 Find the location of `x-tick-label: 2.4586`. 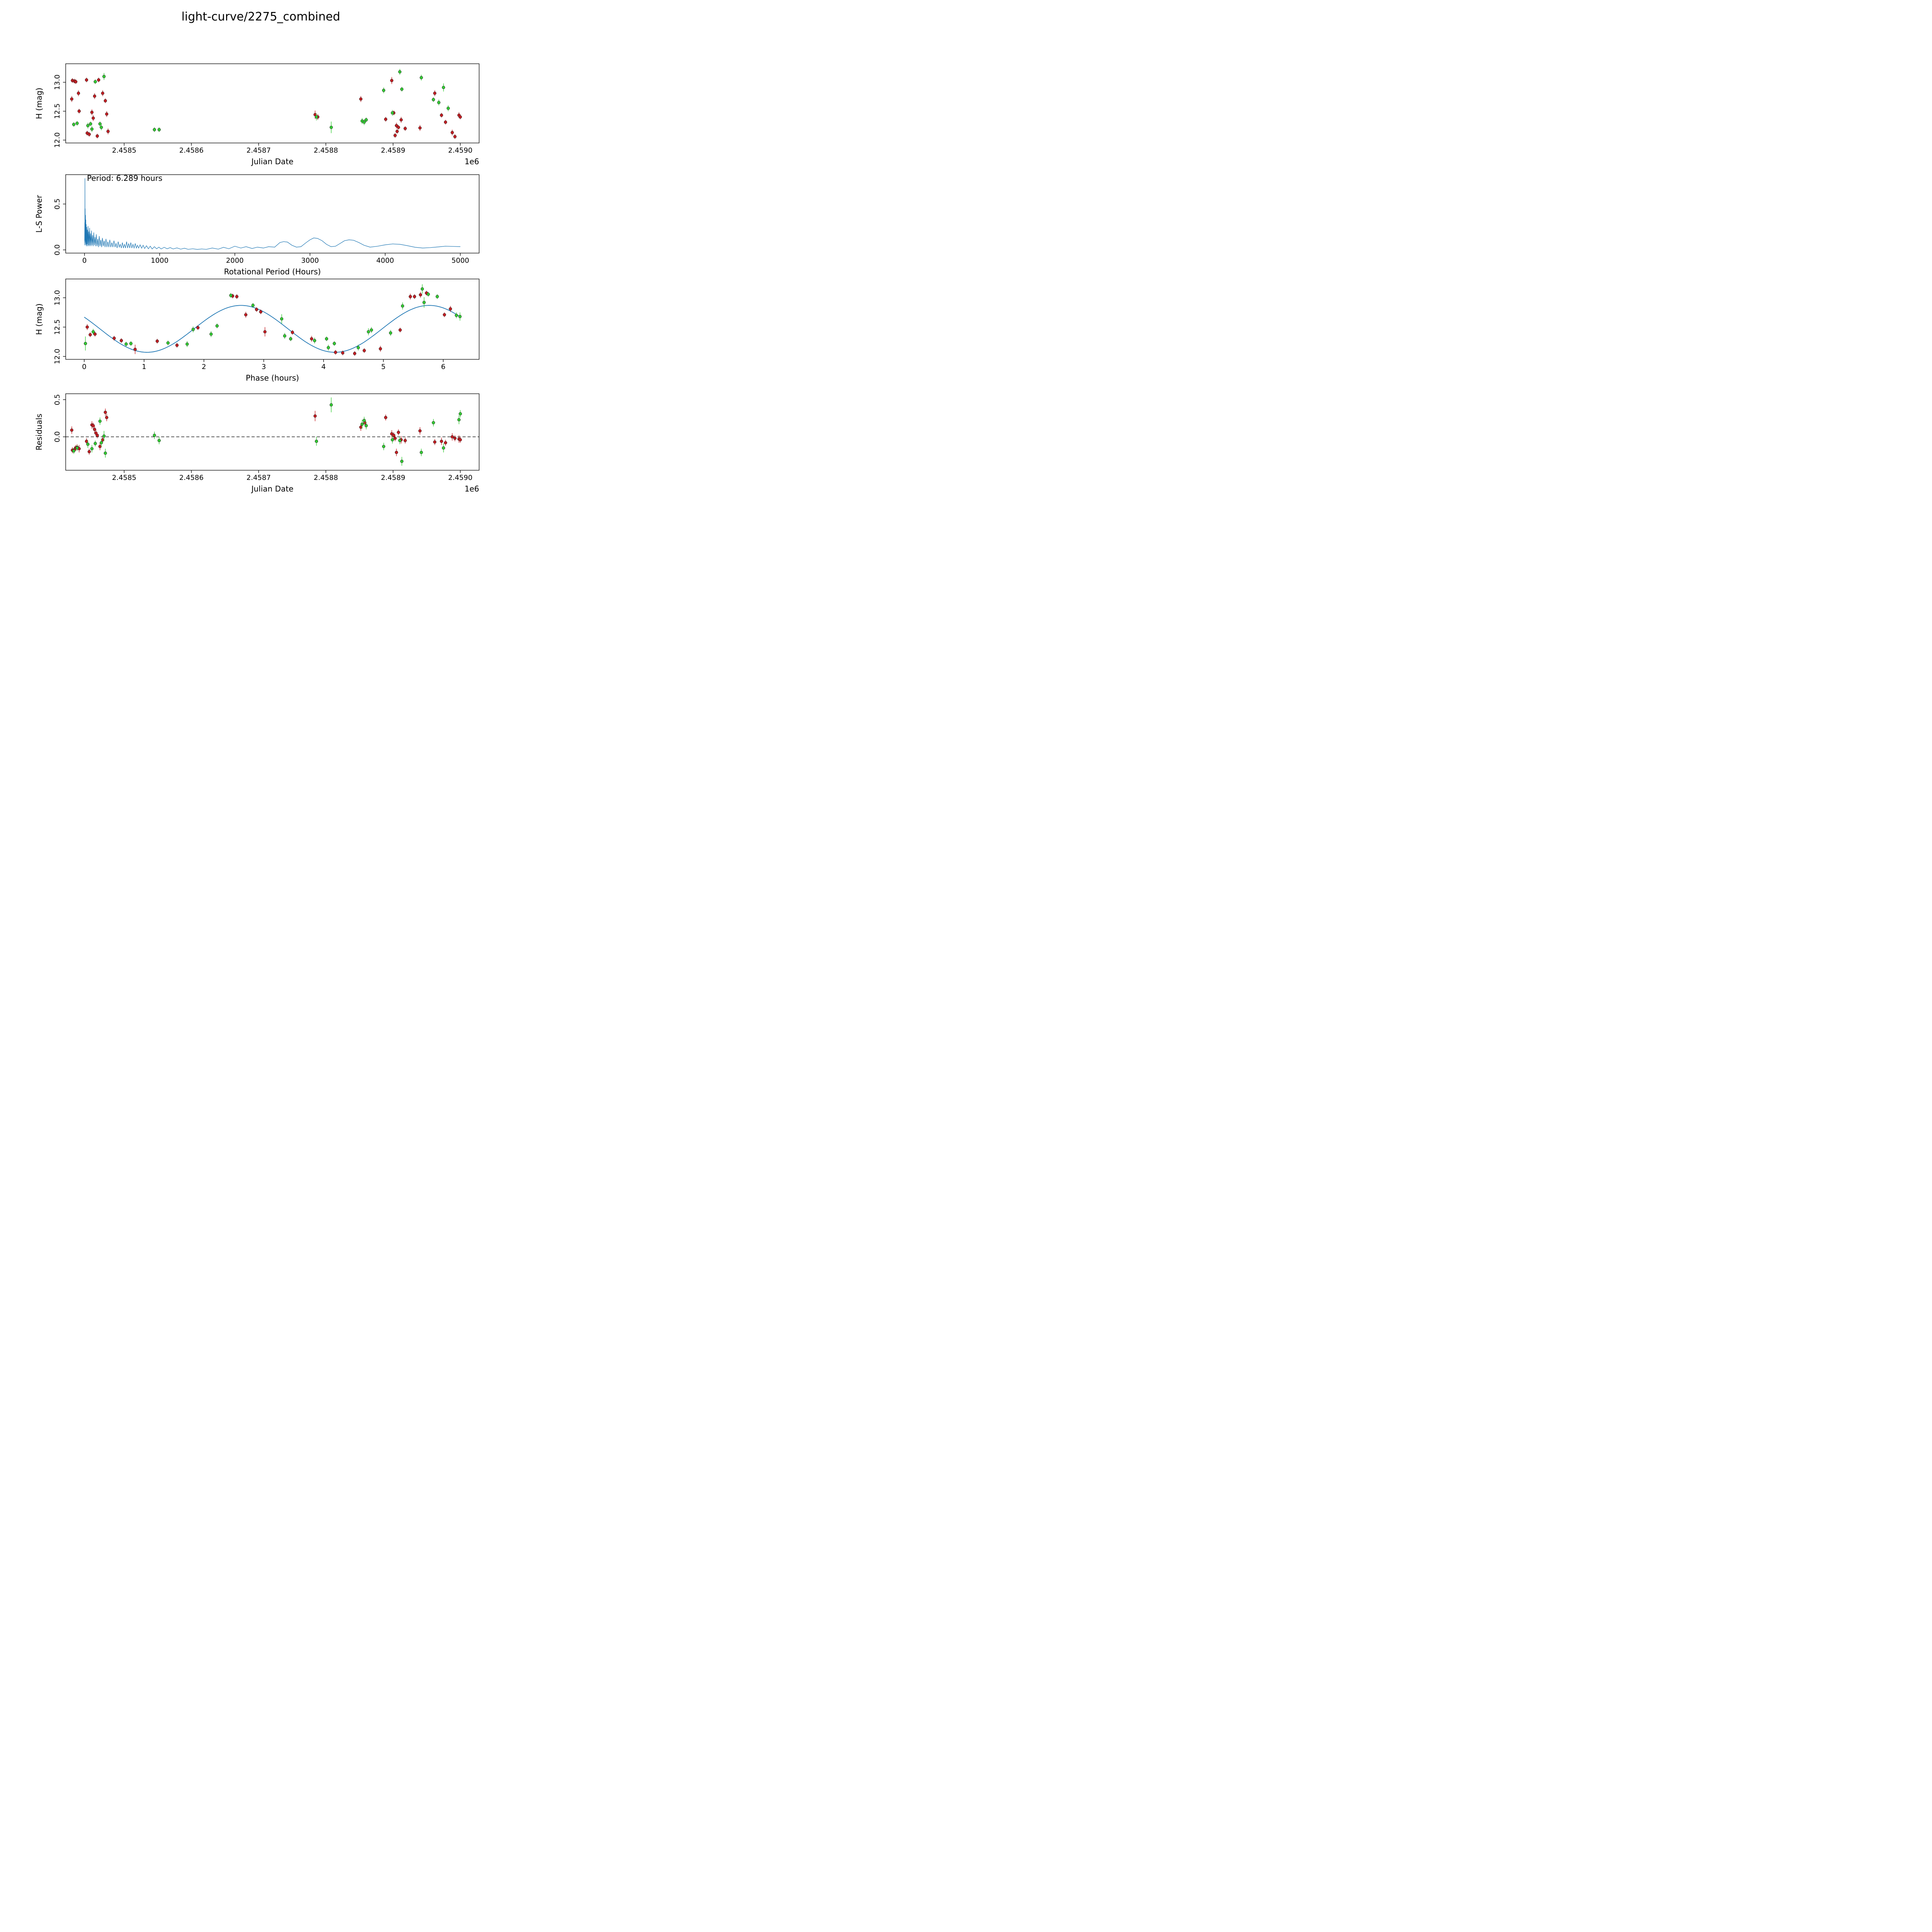

x-tick-label: 2.4586 is located at coordinates (192, 151).